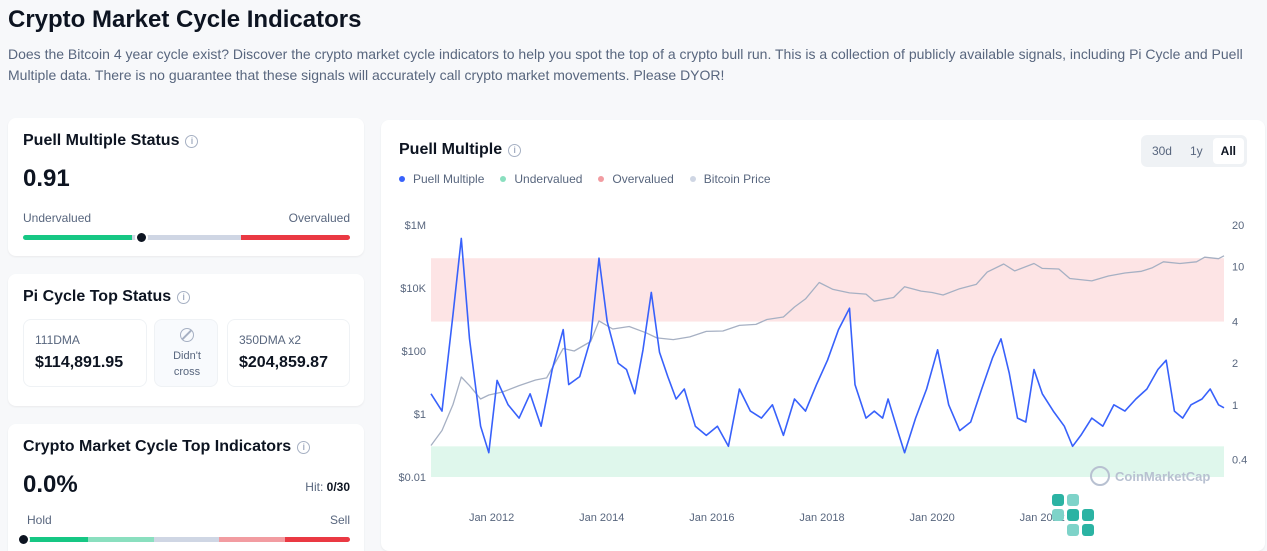 The height and width of the screenshot is (551, 1267). What do you see at coordinates (56, 539) in the screenshot?
I see `bar-hold-segment` at bounding box center [56, 539].